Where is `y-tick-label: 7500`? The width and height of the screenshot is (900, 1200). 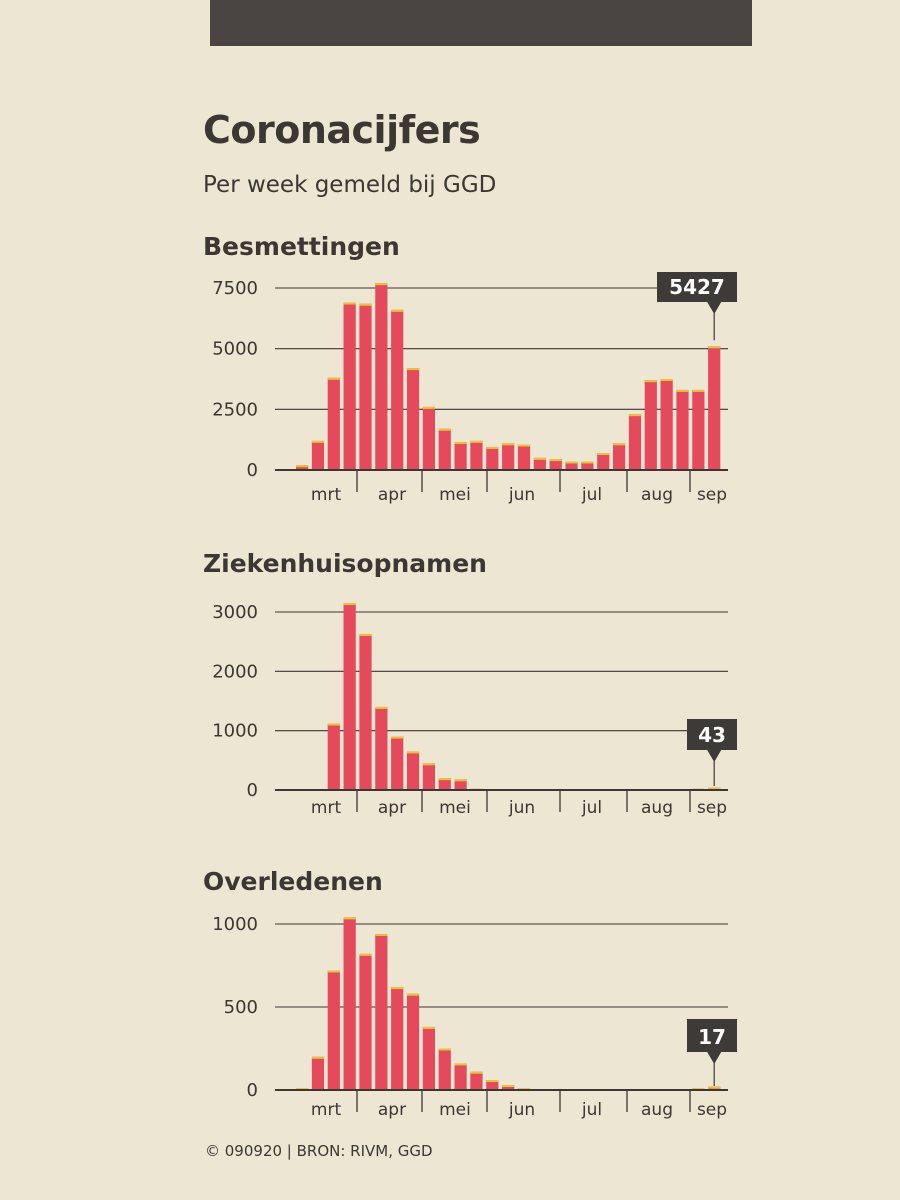 y-tick-label: 7500 is located at coordinates (235, 288).